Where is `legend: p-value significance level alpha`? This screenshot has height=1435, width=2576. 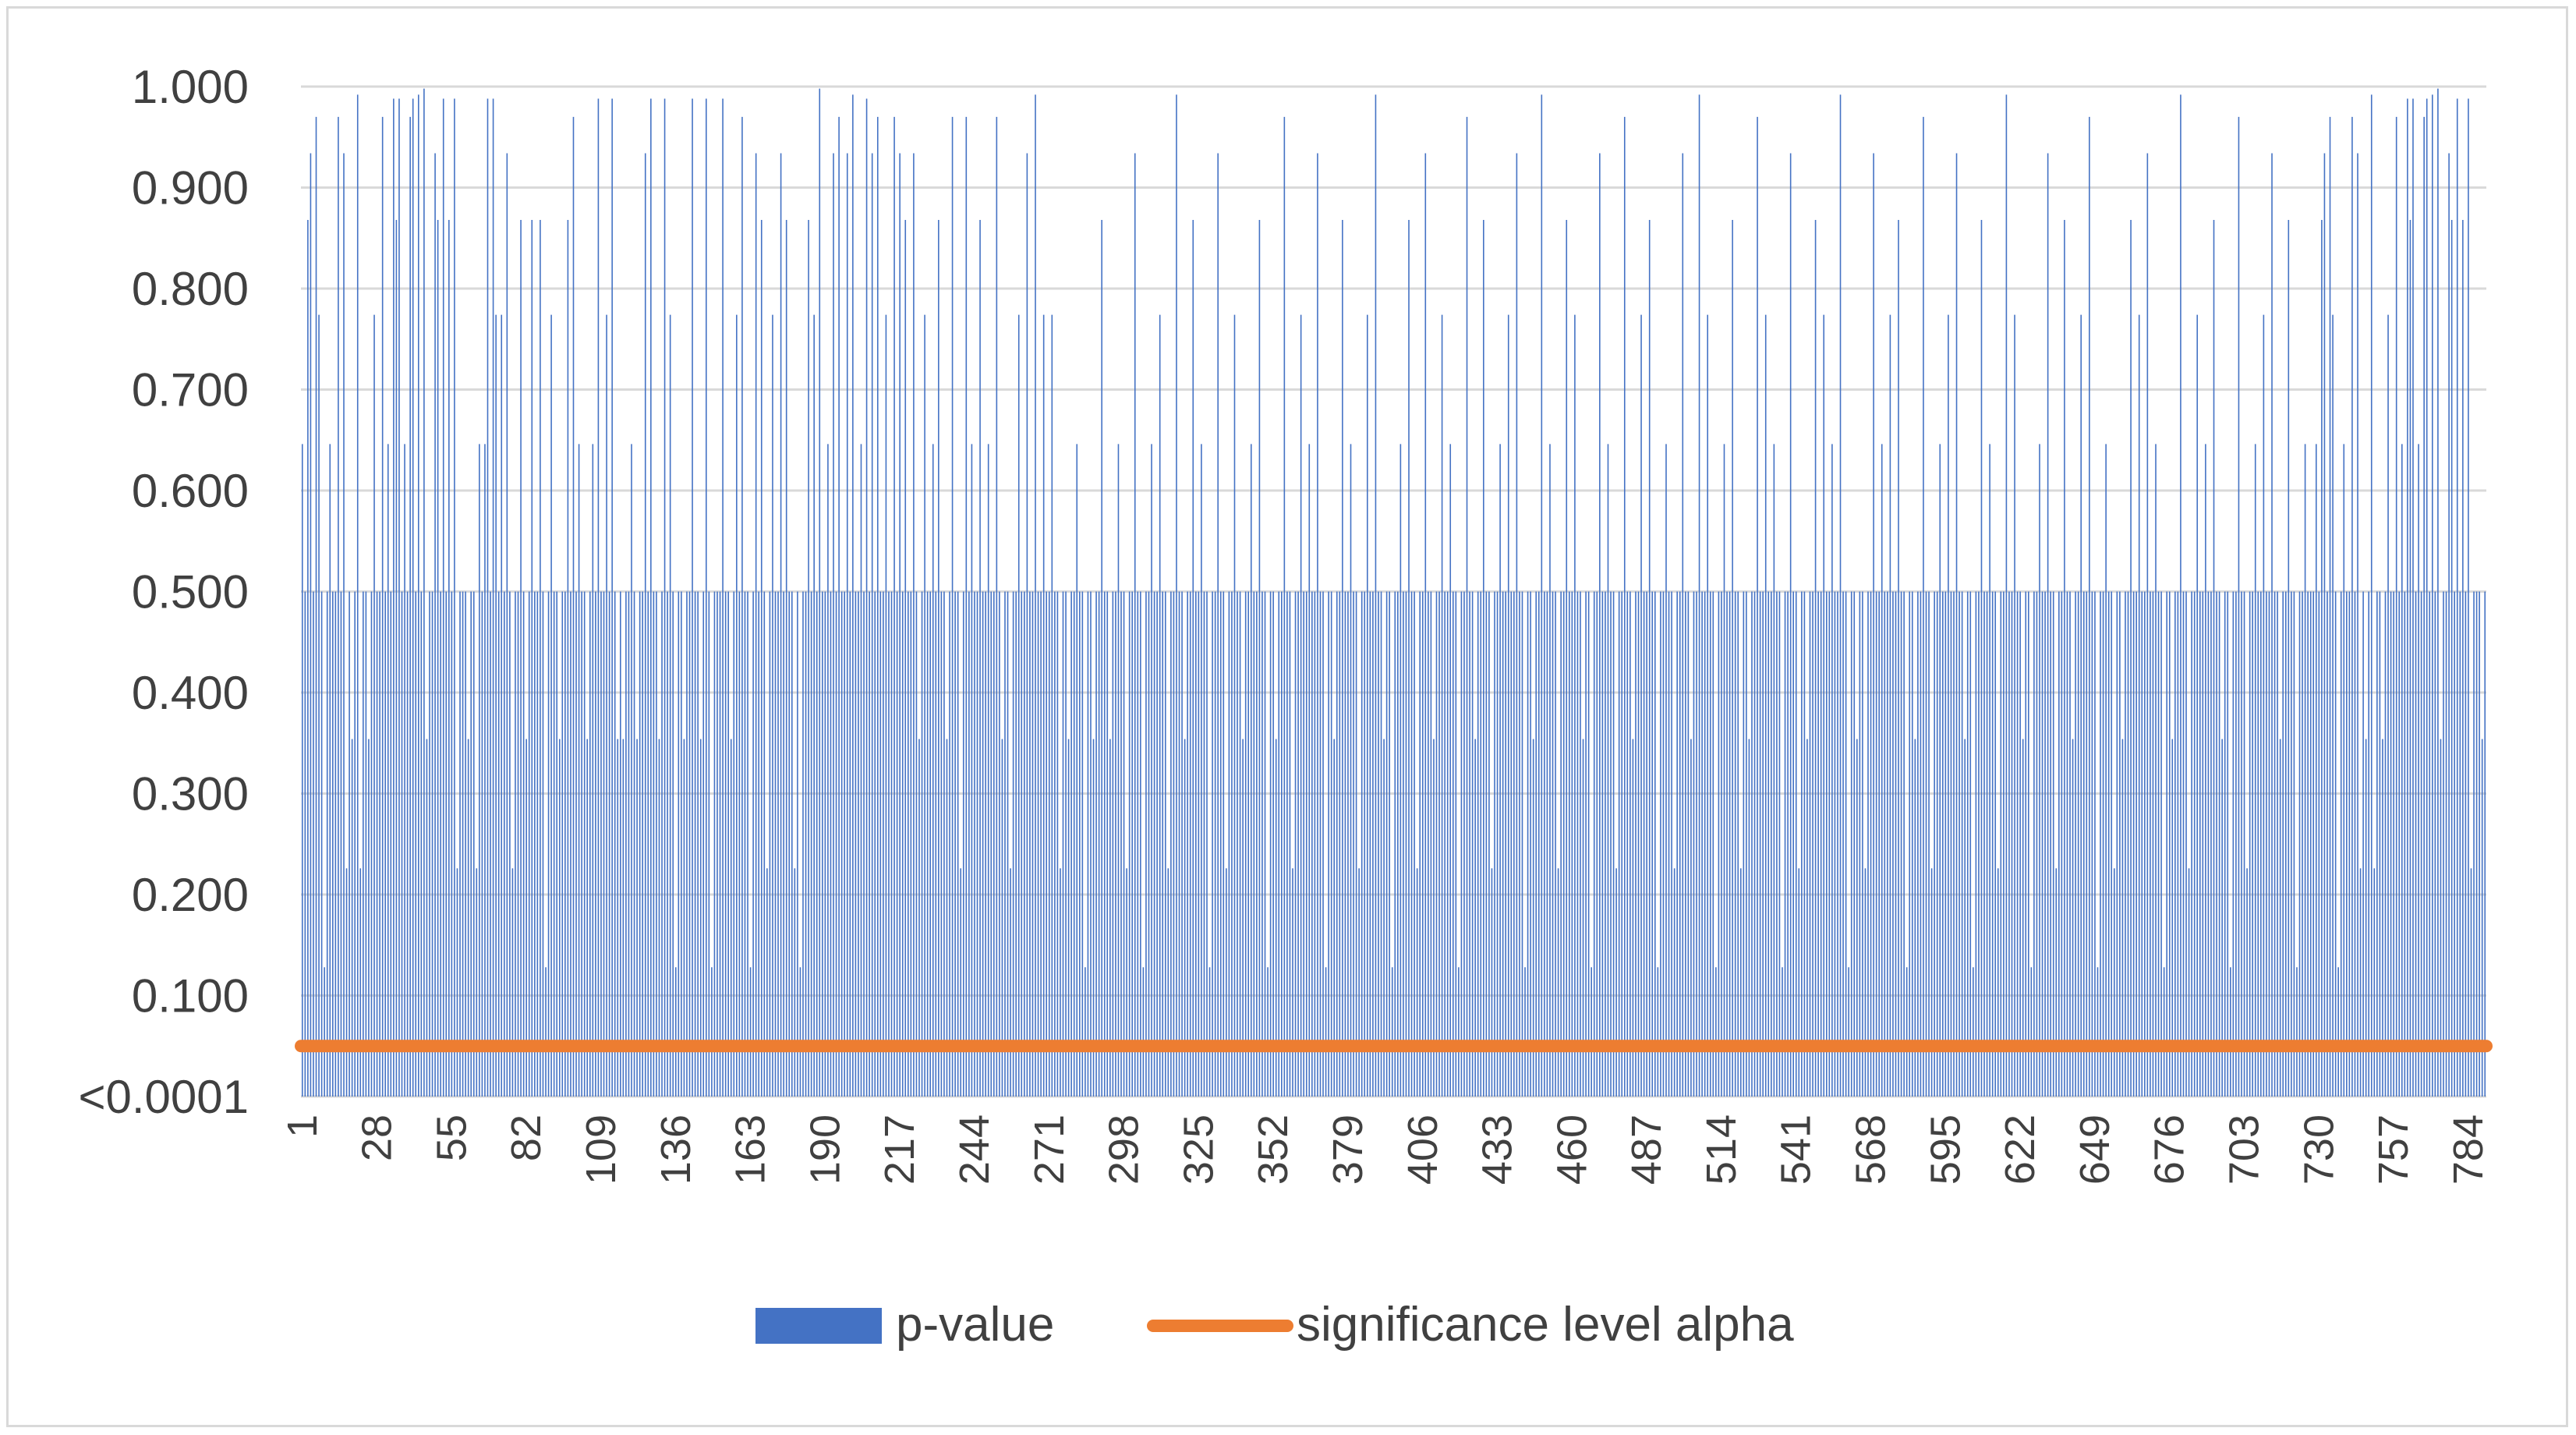
legend: p-value significance level alpha is located at coordinates (1274, 1325).